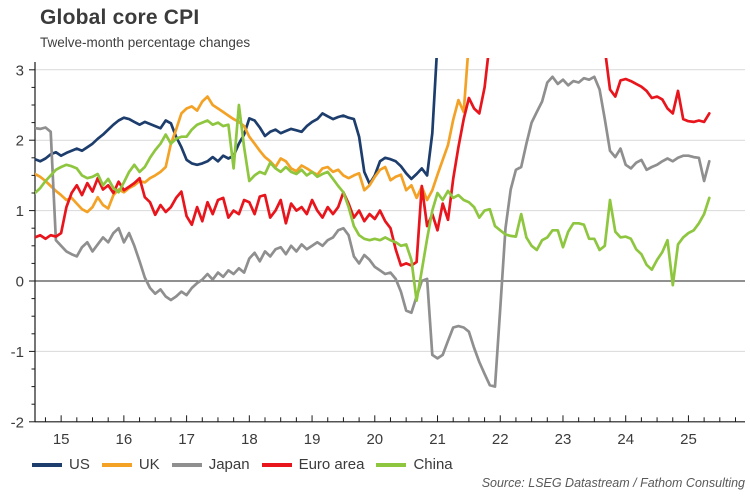  I want to click on x-tick-label: 19, so click(312, 439).